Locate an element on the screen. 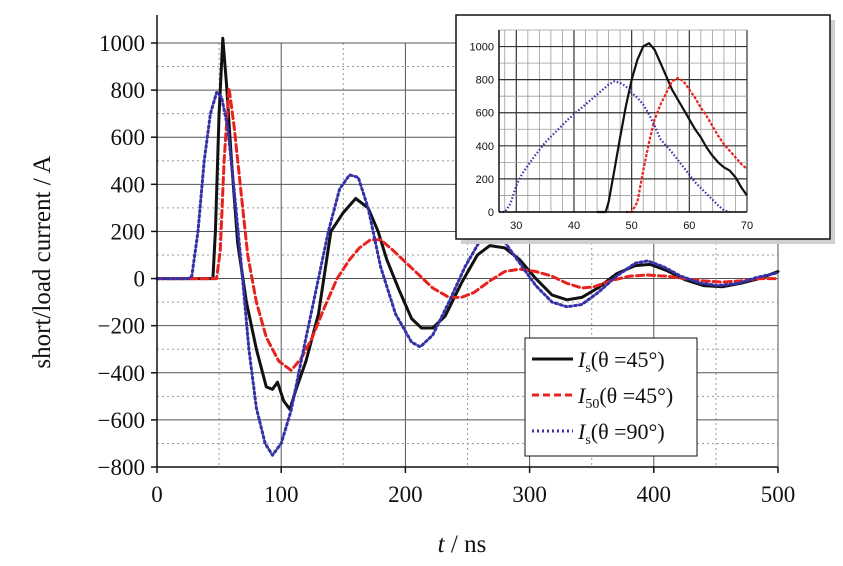 Image resolution: width=843 pixels, height=566 pixels. legend-label-0: Is(θ =45°) is located at coordinates (621, 361).